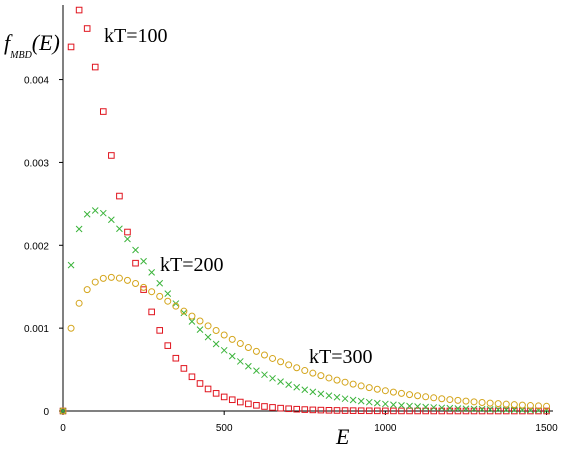 The width and height of the screenshot is (570, 458). I want to click on y-axis-label: fMBD(E), so click(32, 45).